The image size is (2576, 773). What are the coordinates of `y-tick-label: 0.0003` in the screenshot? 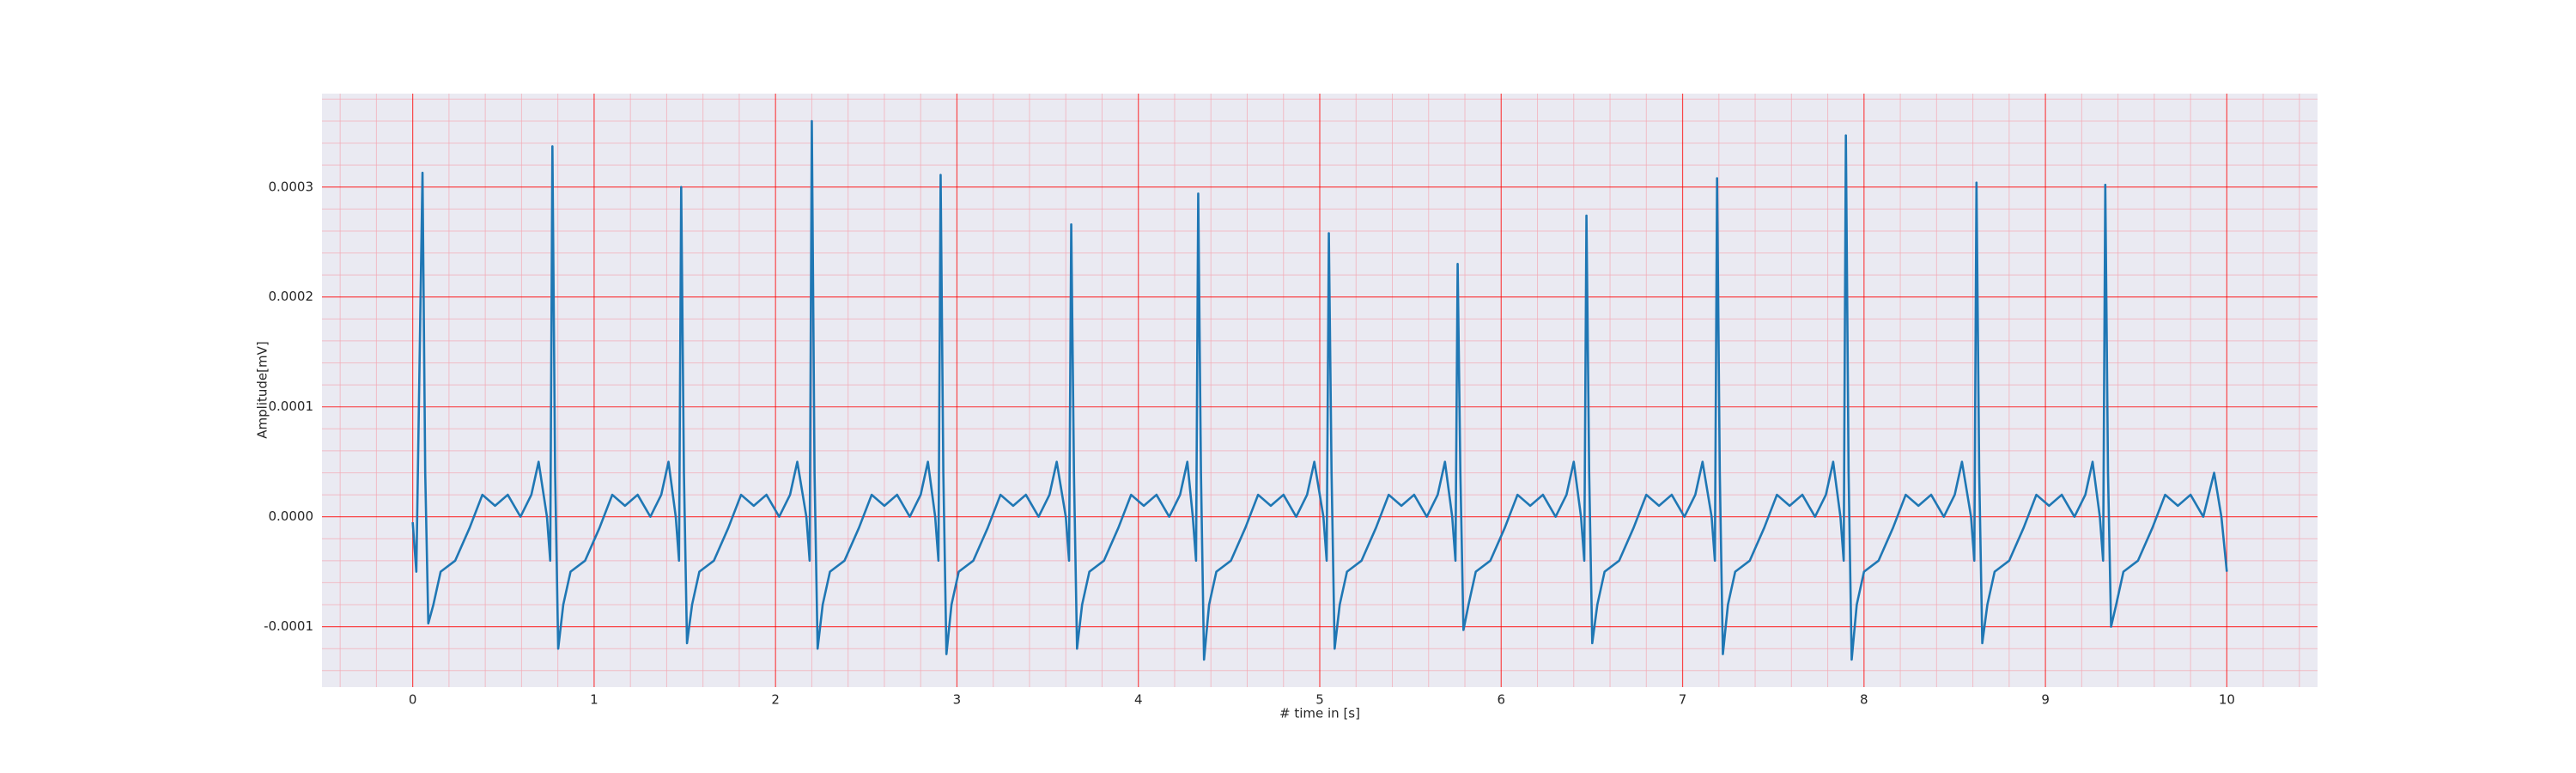 It's located at (291, 186).